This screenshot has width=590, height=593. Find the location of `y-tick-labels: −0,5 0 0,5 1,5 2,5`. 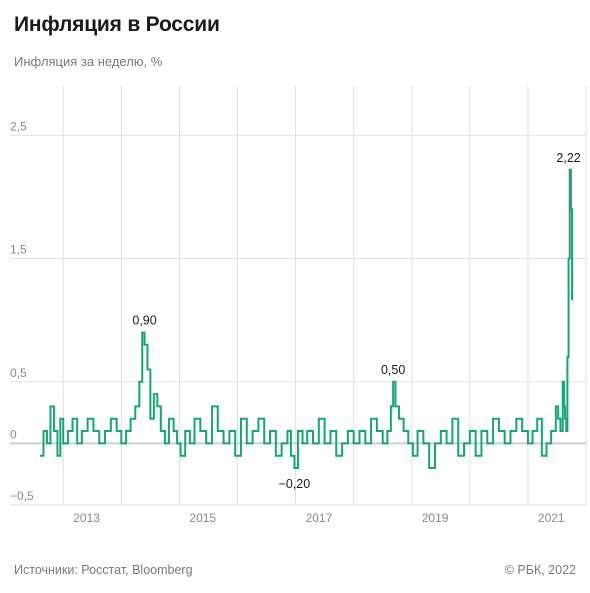

y-tick-labels: −0,5 0 0,5 1,5 2,5 is located at coordinates (22, 311).